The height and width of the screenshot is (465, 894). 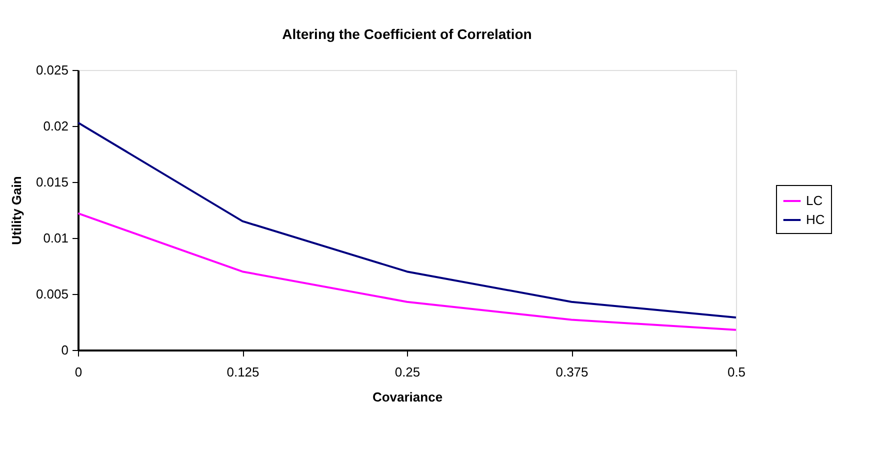 What do you see at coordinates (55, 238) in the screenshot?
I see `y-tick-label: 0.01` at bounding box center [55, 238].